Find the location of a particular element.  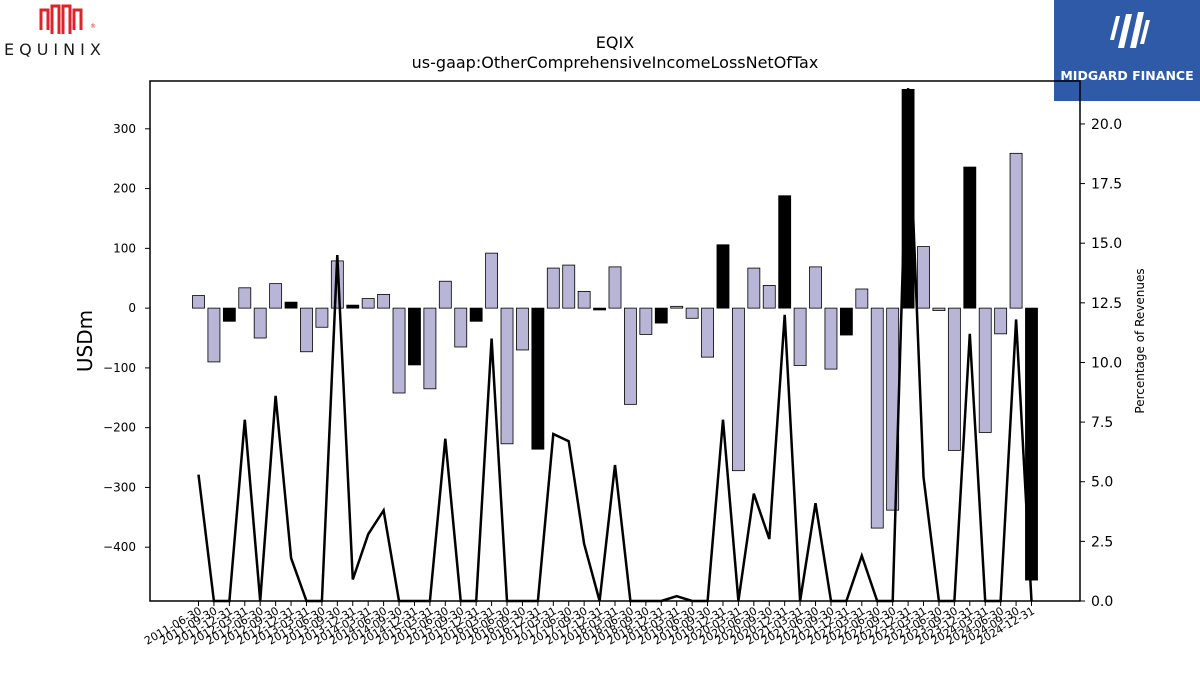

y2-tick-label: 7.5 is located at coordinates (1102, 423).